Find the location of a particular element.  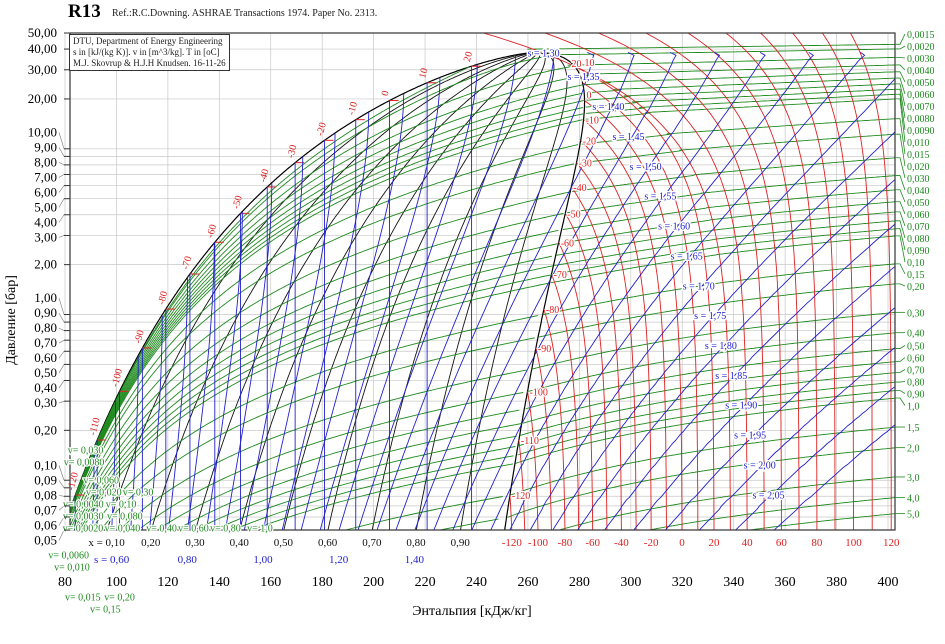

isentrope-bottom-label-group: 1,40 is located at coordinates (415, 560).